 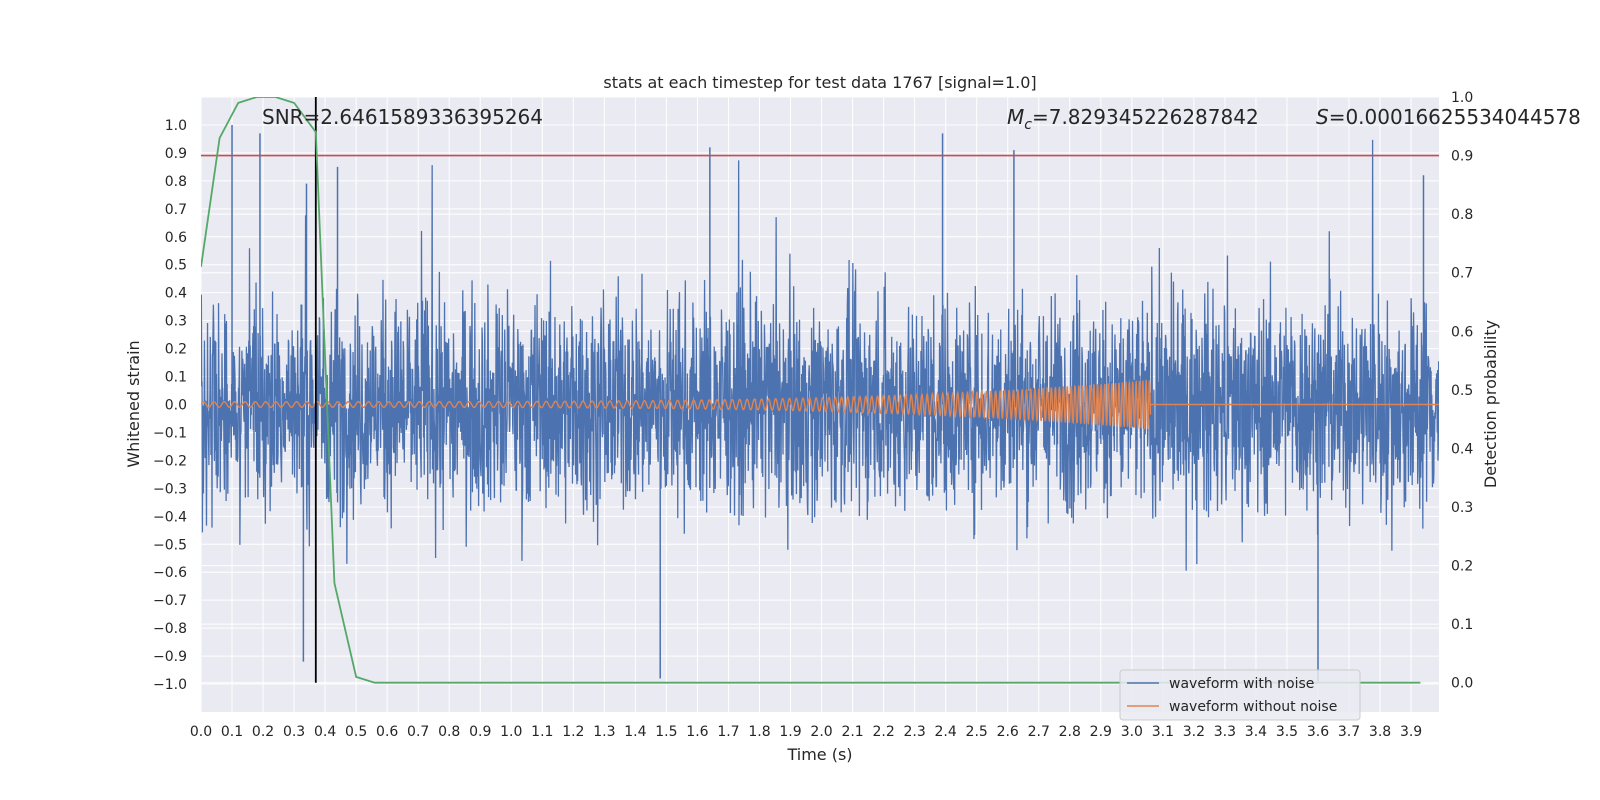 I want to click on x-tick-label: 3.6, so click(x=1318, y=732).